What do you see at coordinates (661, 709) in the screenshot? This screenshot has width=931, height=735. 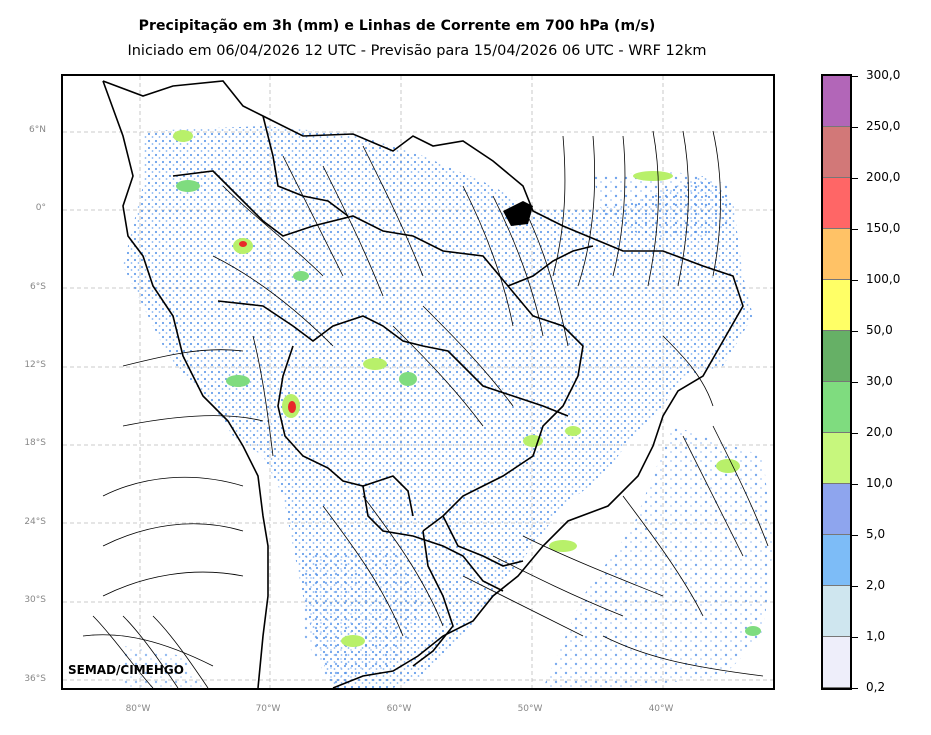 I see `lon-label-40w: 40°W` at bounding box center [661, 709].